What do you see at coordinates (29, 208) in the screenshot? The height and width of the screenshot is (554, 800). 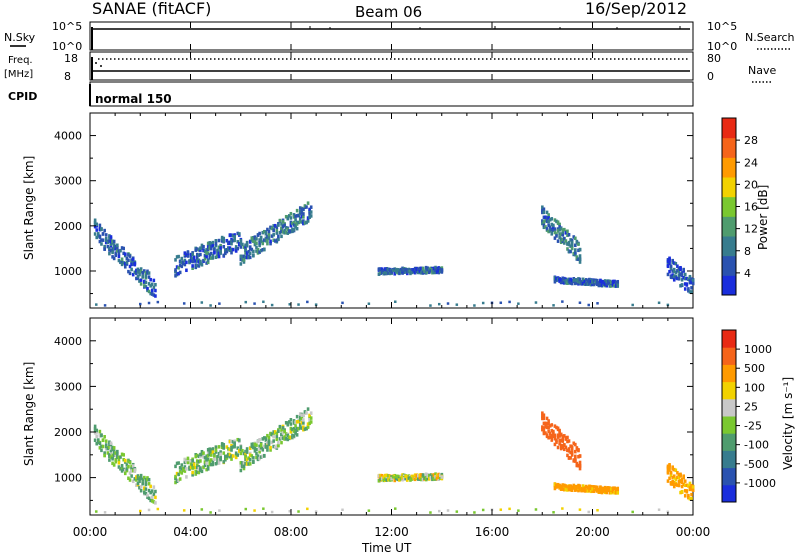 I see `power-ylabel: Slant Range [km]` at bounding box center [29, 208].